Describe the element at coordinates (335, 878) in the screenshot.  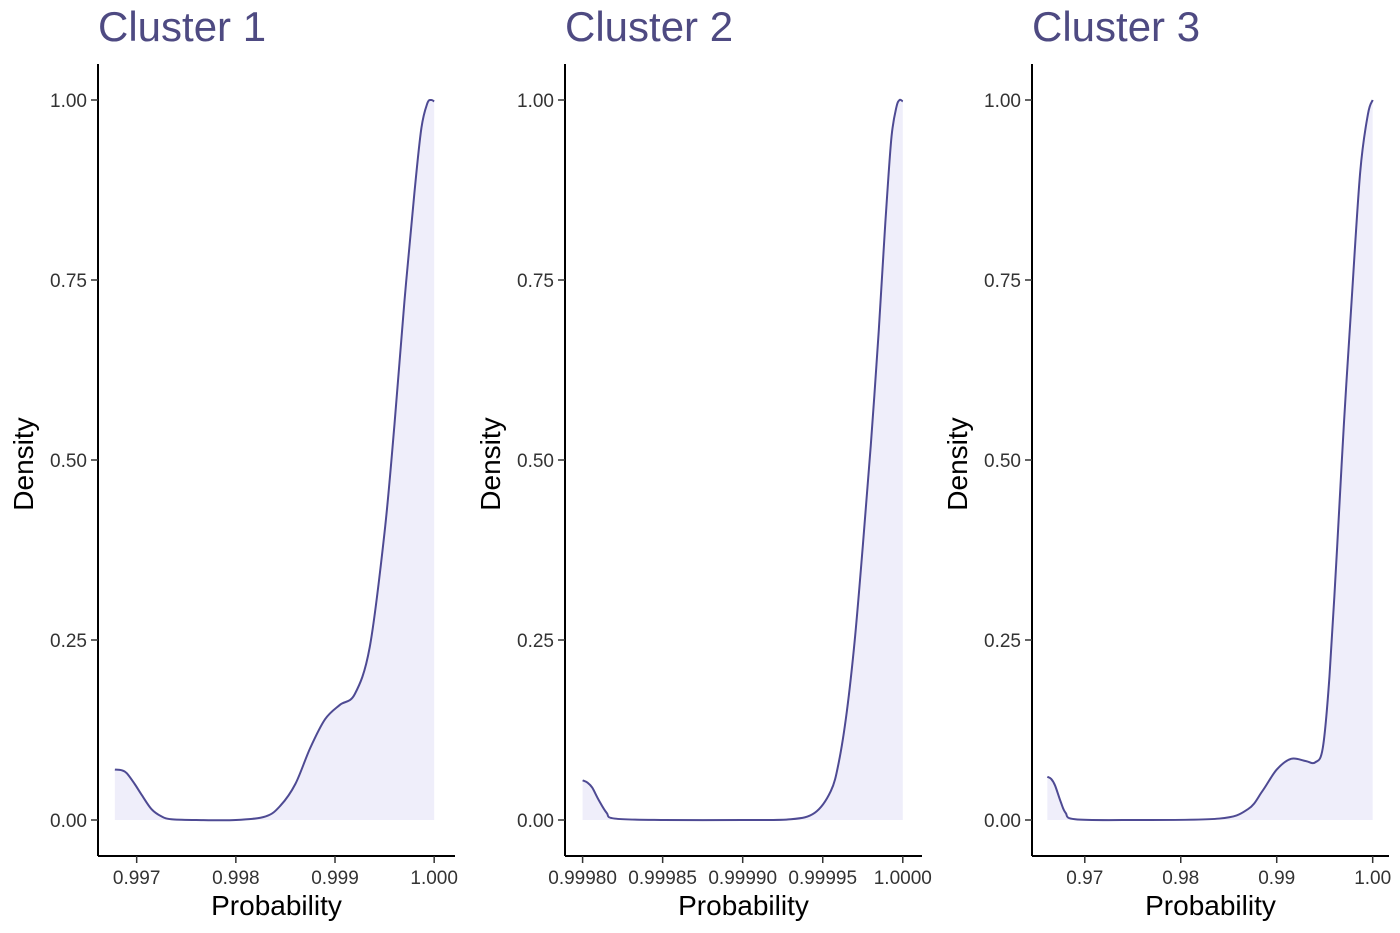
I see `x-tick-label: 0.999` at that location.